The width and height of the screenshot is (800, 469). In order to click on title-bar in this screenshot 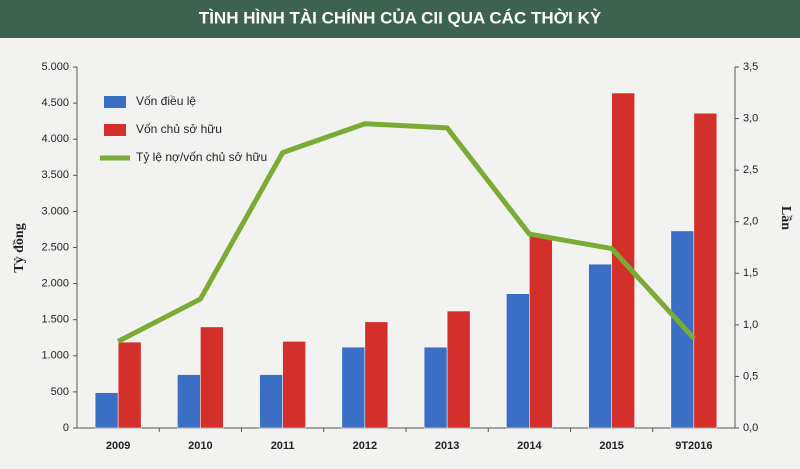, I will do `click(400, 19)`.